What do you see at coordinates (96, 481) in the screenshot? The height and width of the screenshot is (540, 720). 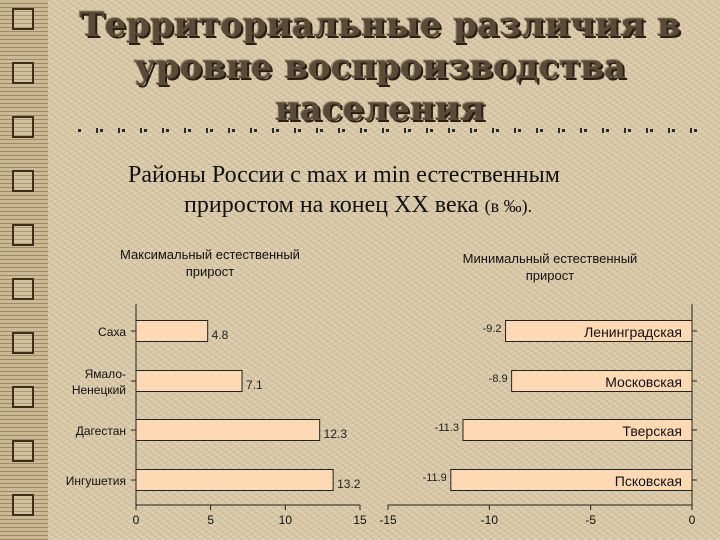 I see `category-label: Ингушетия` at bounding box center [96, 481].